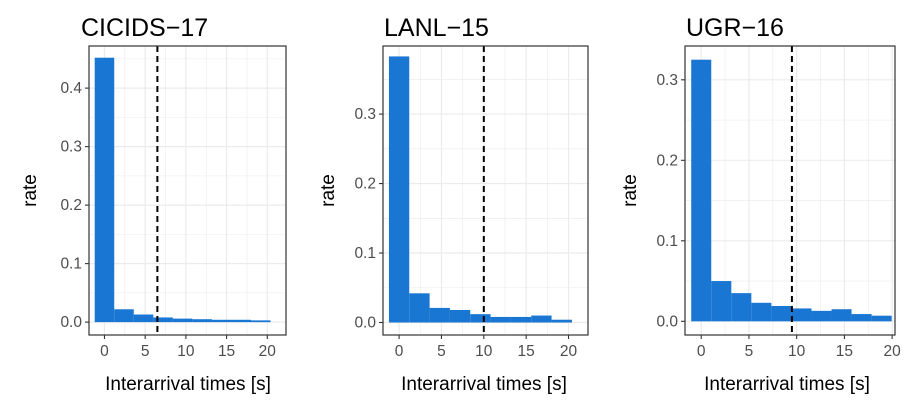  What do you see at coordinates (436, 28) in the screenshot?
I see `panel-title: LANL−15` at bounding box center [436, 28].